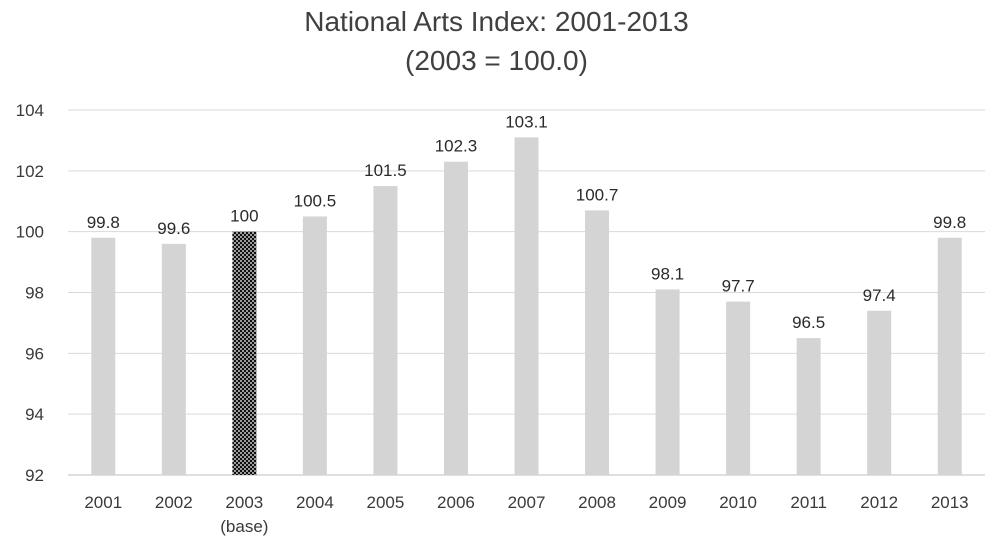 Image resolution: width=993 pixels, height=541 pixels. What do you see at coordinates (949, 222) in the screenshot?
I see `data-label-2013: 99.8` at bounding box center [949, 222].